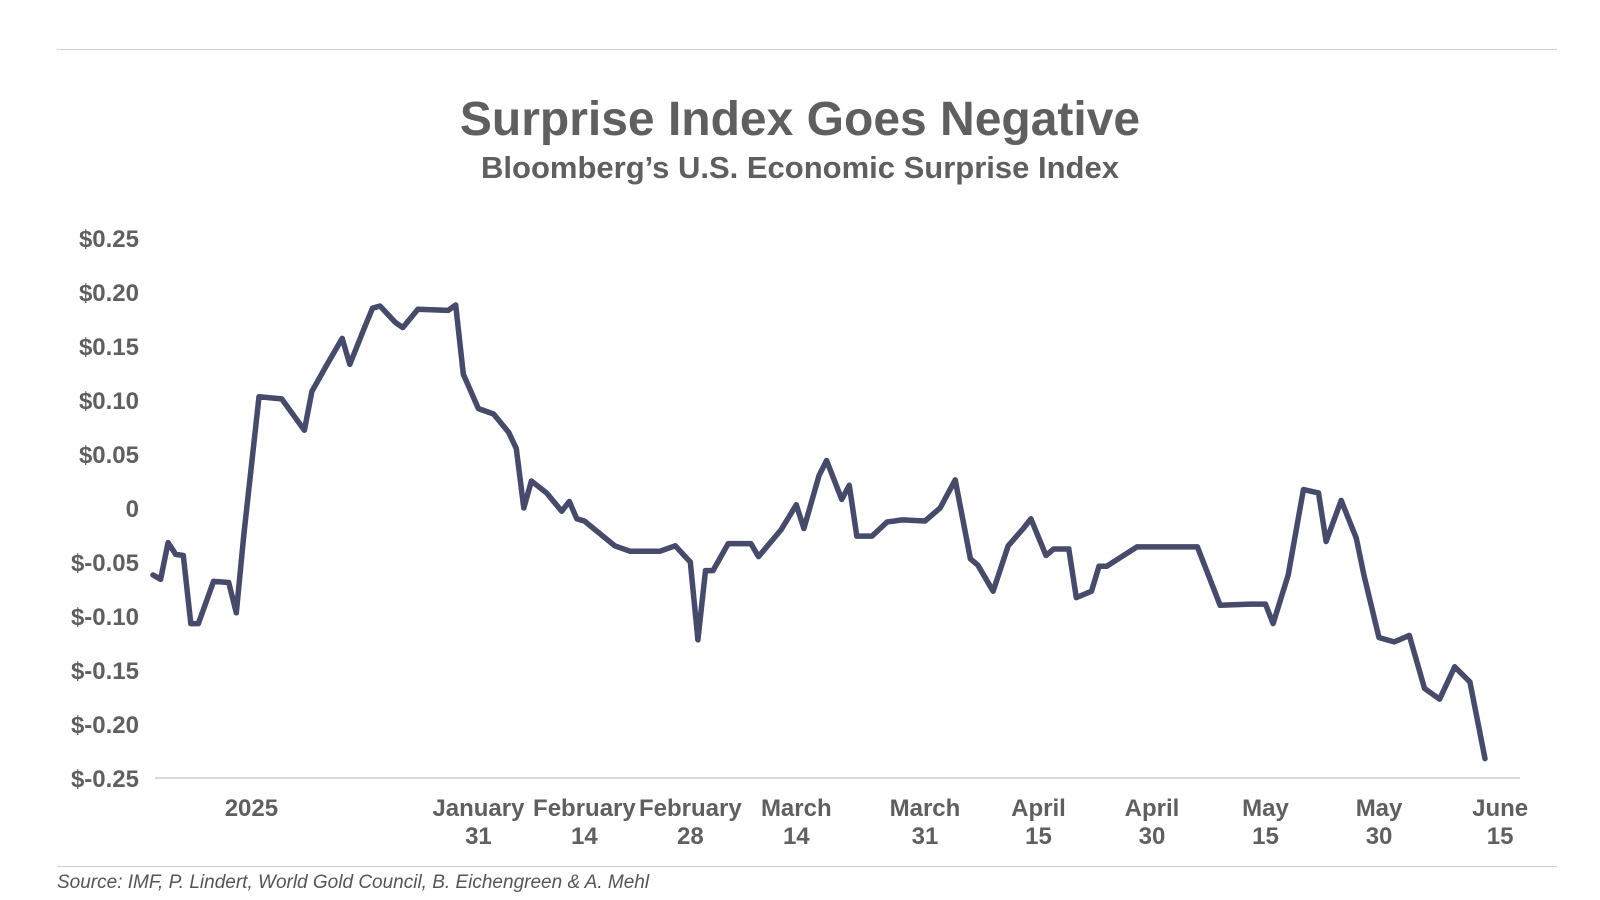 This screenshot has width=1600, height=900. Describe the element at coordinates (109, 347) in the screenshot. I see `y-tick-label: $0.15` at that location.